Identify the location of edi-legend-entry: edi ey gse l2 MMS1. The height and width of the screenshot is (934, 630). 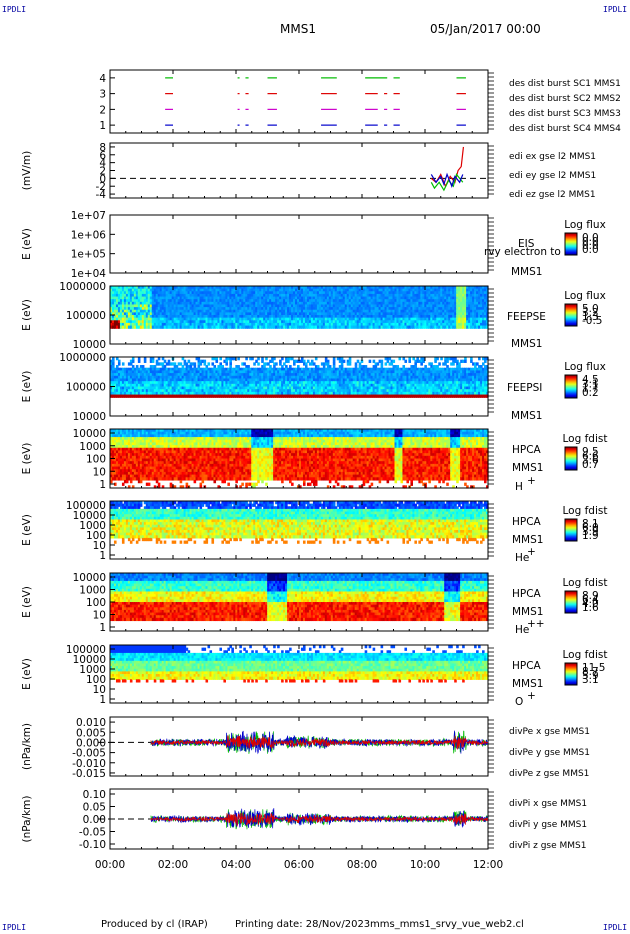
(552, 176).